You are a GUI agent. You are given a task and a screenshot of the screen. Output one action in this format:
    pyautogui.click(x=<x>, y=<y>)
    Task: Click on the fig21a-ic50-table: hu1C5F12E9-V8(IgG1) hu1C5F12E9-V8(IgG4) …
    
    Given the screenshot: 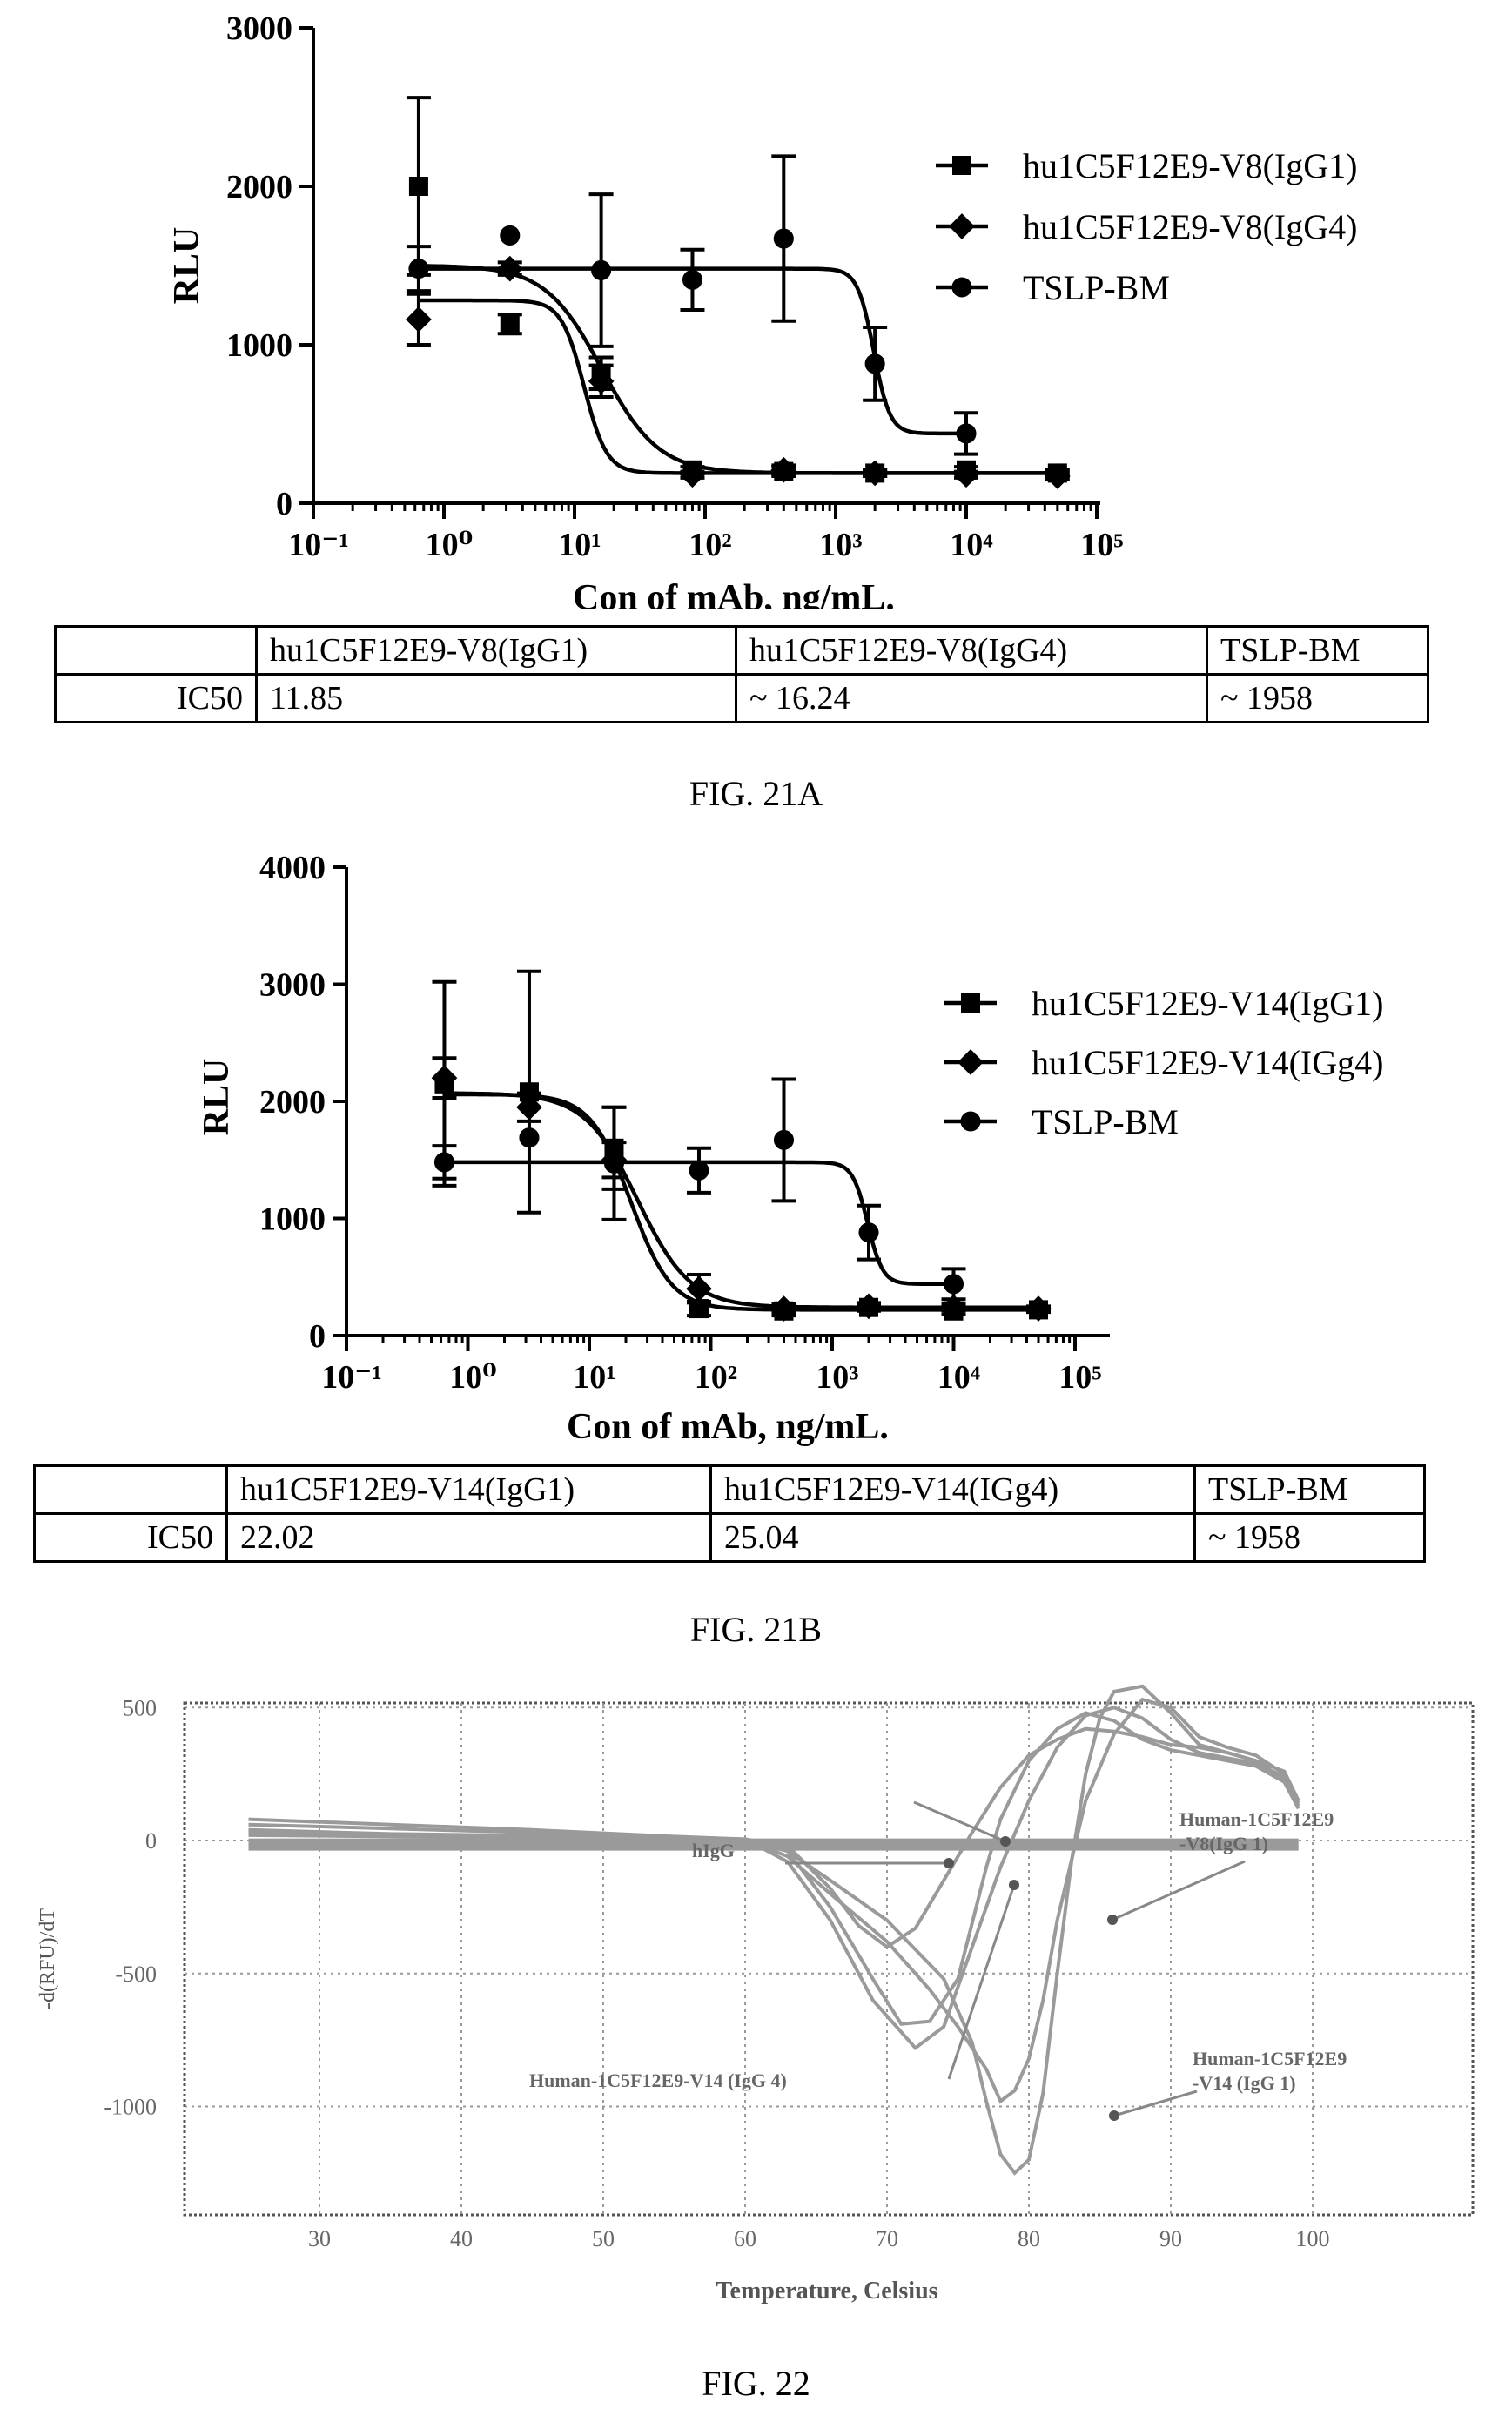 What is the action you would take?
    pyautogui.click(x=741, y=674)
    